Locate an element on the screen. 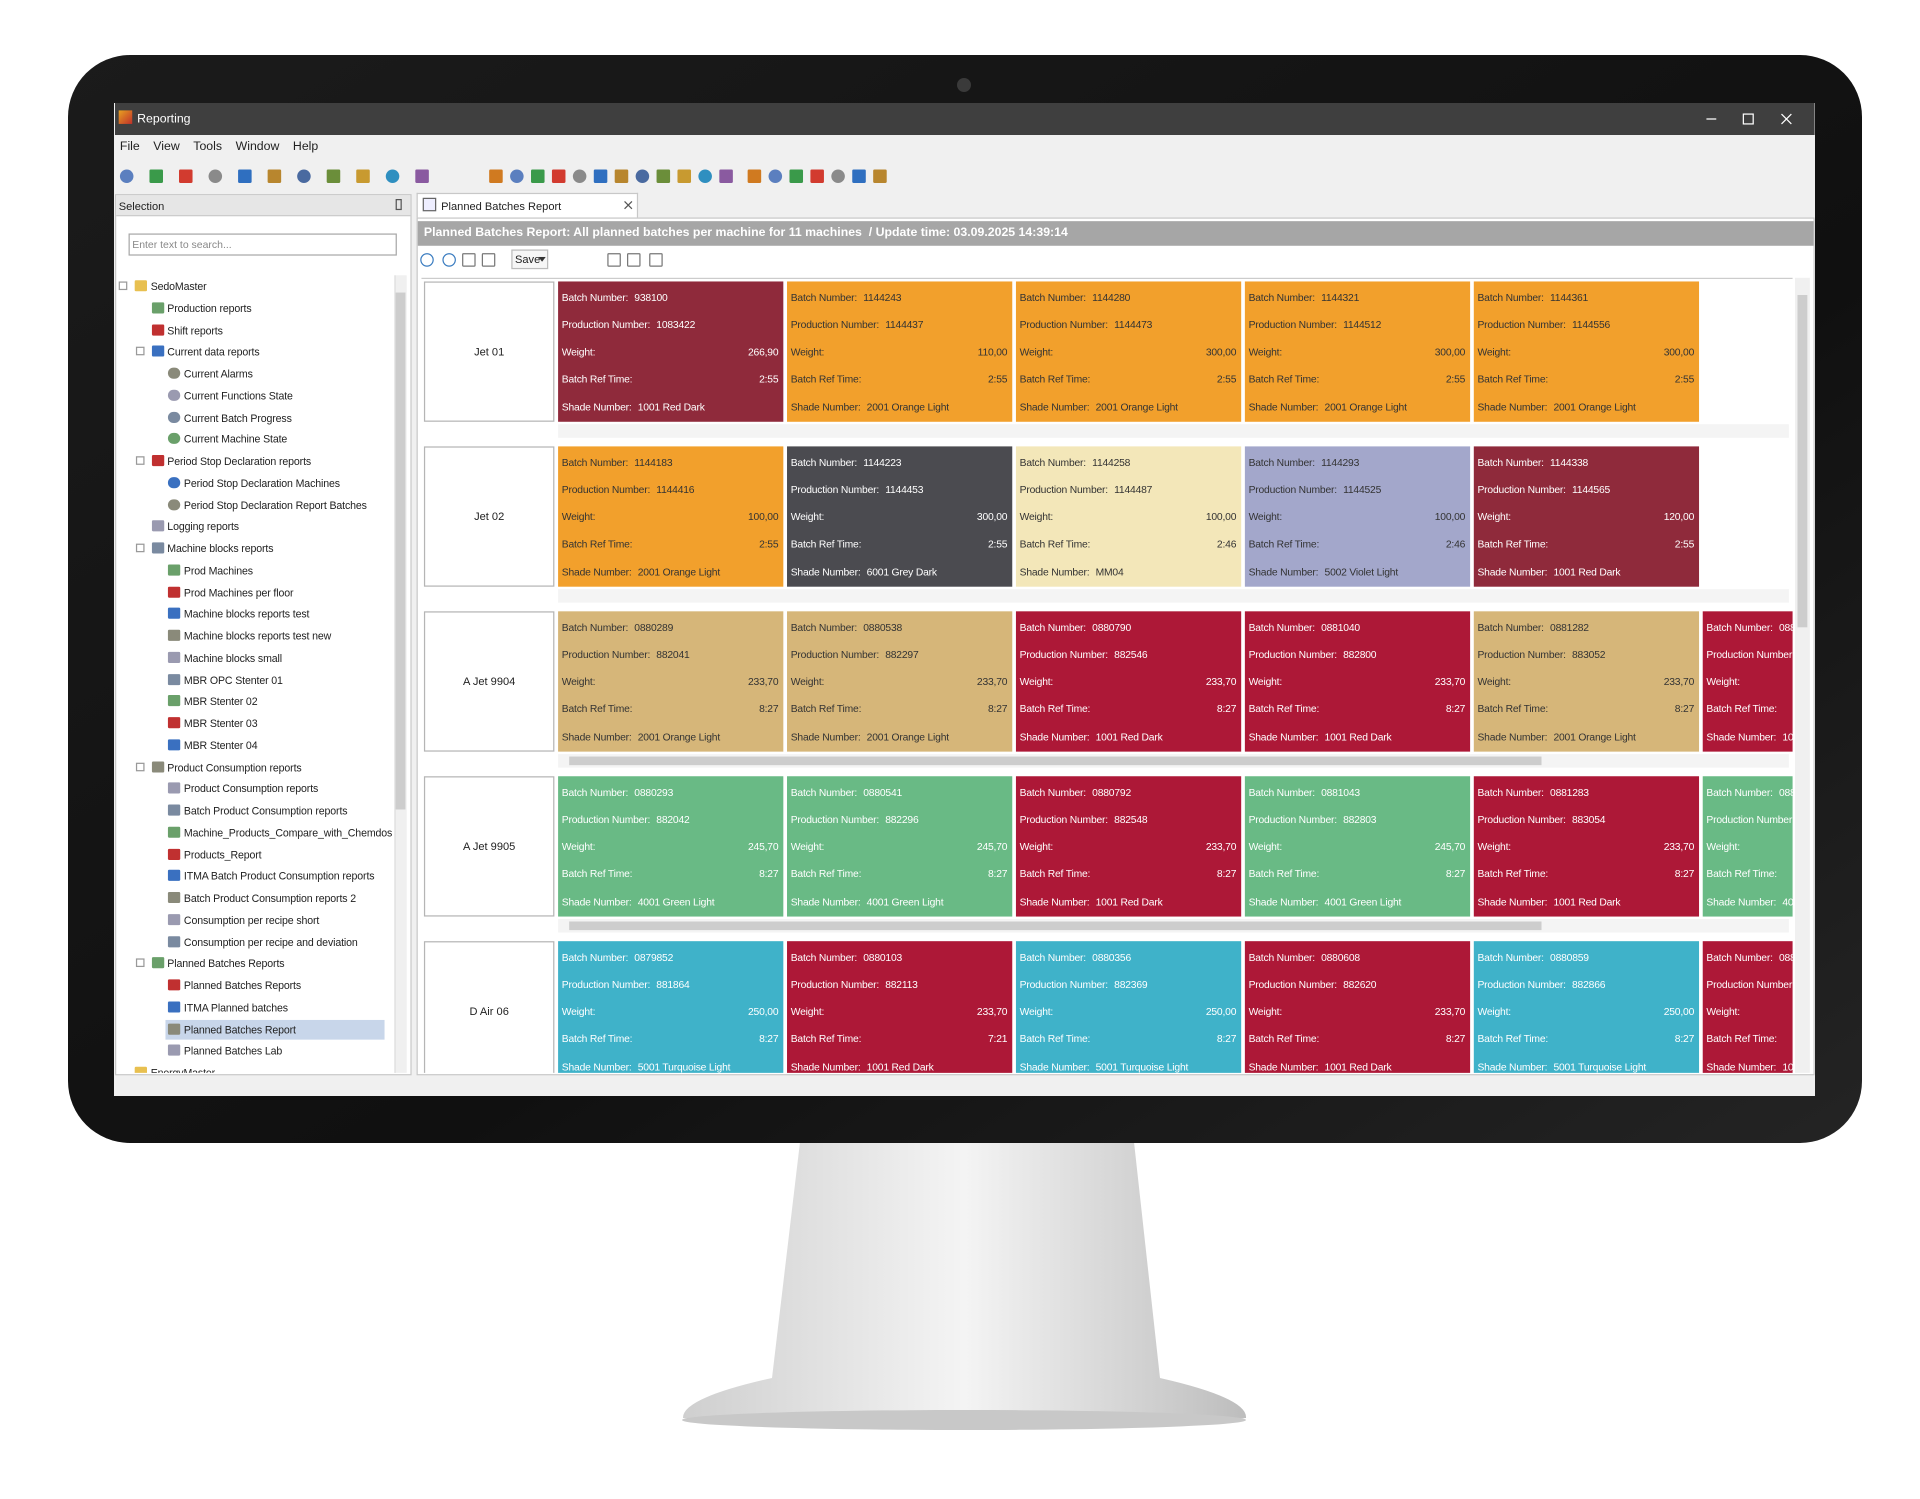 This screenshot has width=1920, height=1499. tree-item: Prod Machines is located at coordinates (218, 570).